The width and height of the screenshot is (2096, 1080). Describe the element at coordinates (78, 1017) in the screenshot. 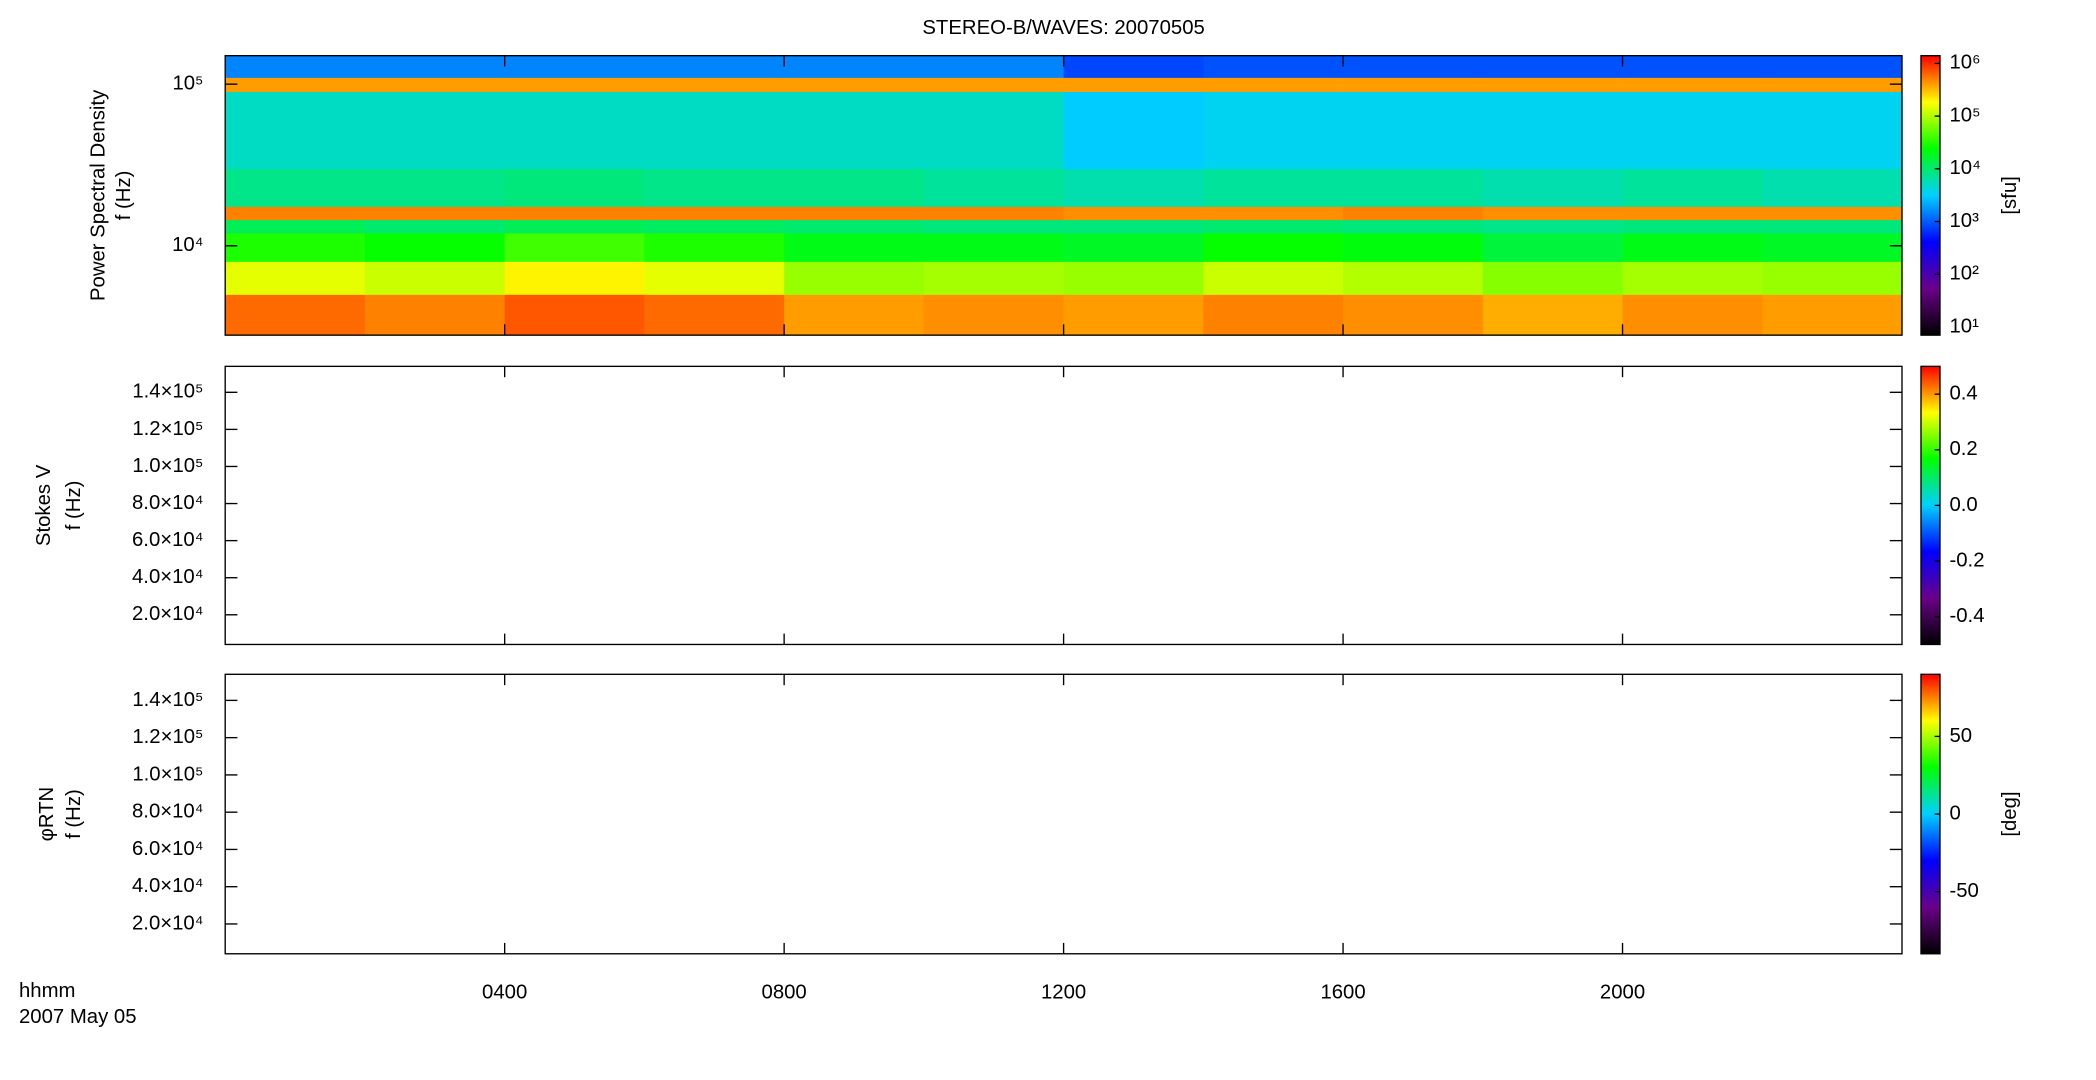

I see `x-axis-date: 2007 May 05` at that location.